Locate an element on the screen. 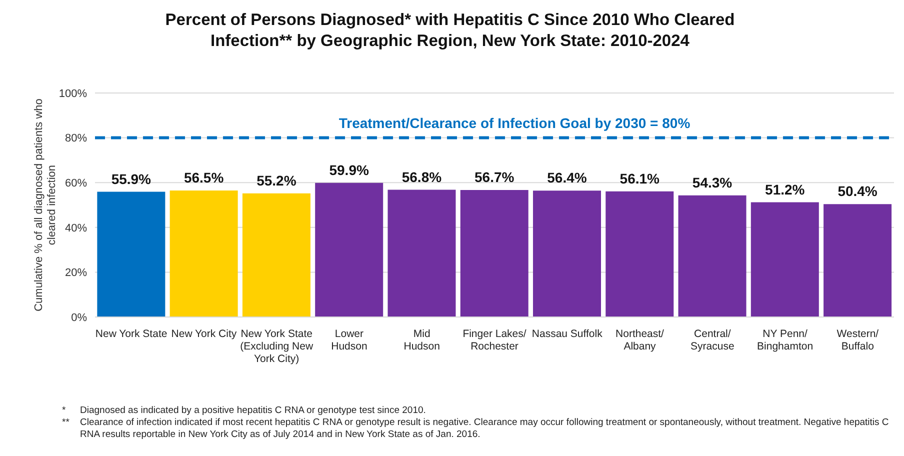 Image resolution: width=904 pixels, height=456 pixels. data-label: 54.3% is located at coordinates (712, 182).